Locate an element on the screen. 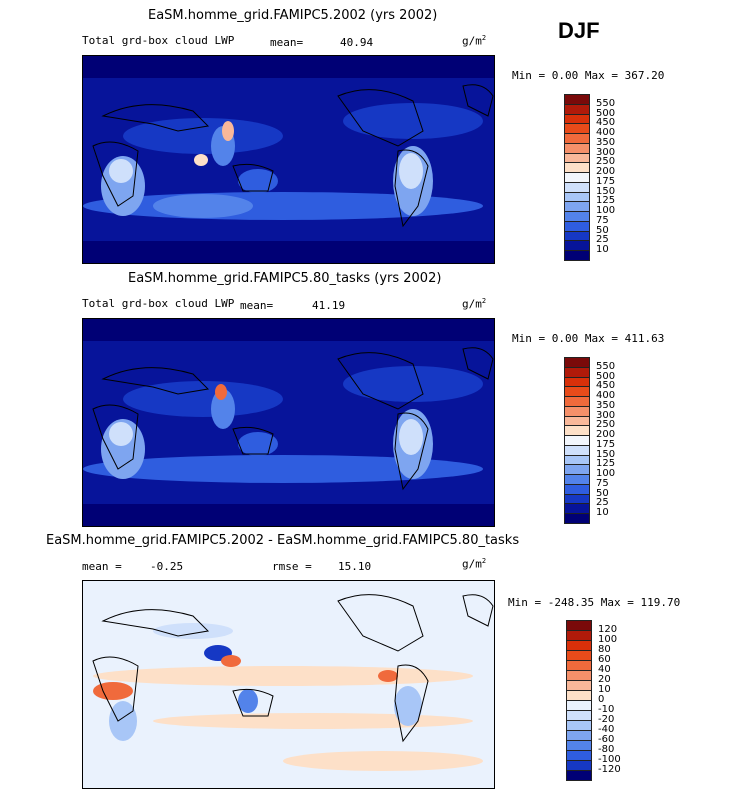  colorbar-tick-label: 20 is located at coordinates (604, 679).